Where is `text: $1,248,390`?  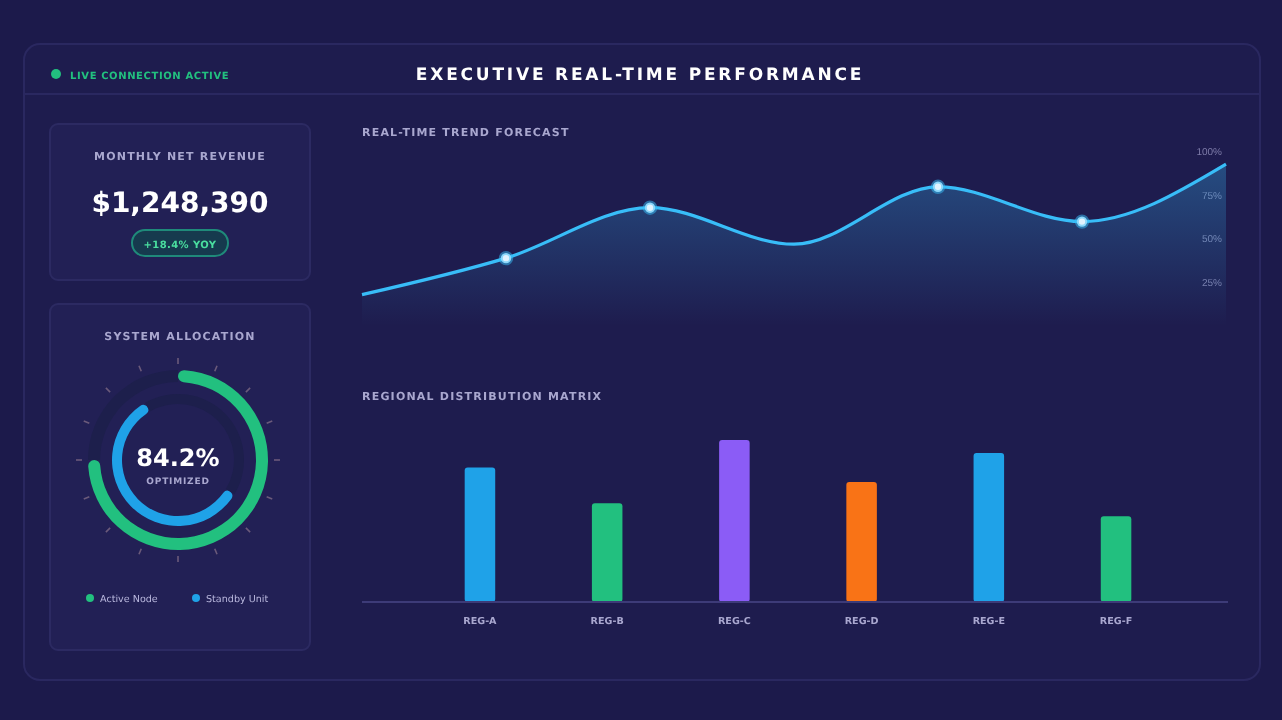
text: $1,248,390 is located at coordinates (180, 204).